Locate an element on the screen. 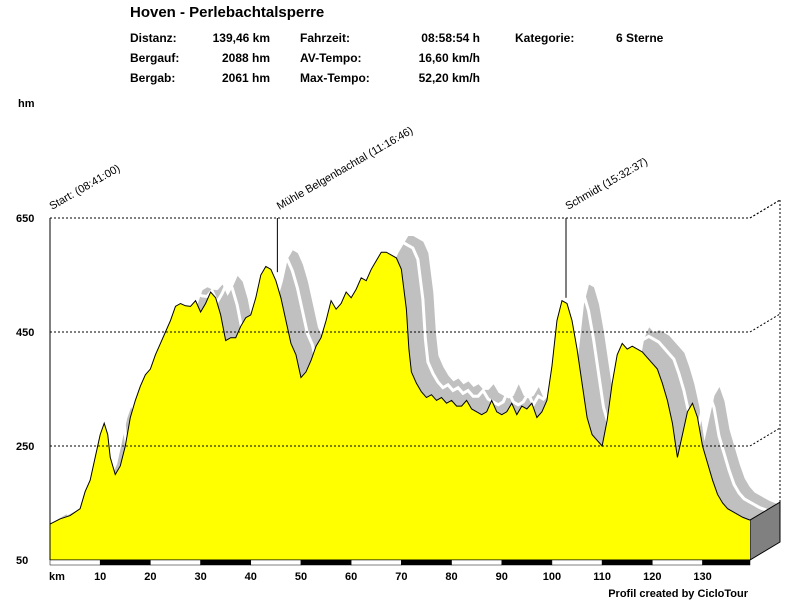 This screenshot has width=800, height=600. x-axis-unit-label: km is located at coordinates (57, 577).